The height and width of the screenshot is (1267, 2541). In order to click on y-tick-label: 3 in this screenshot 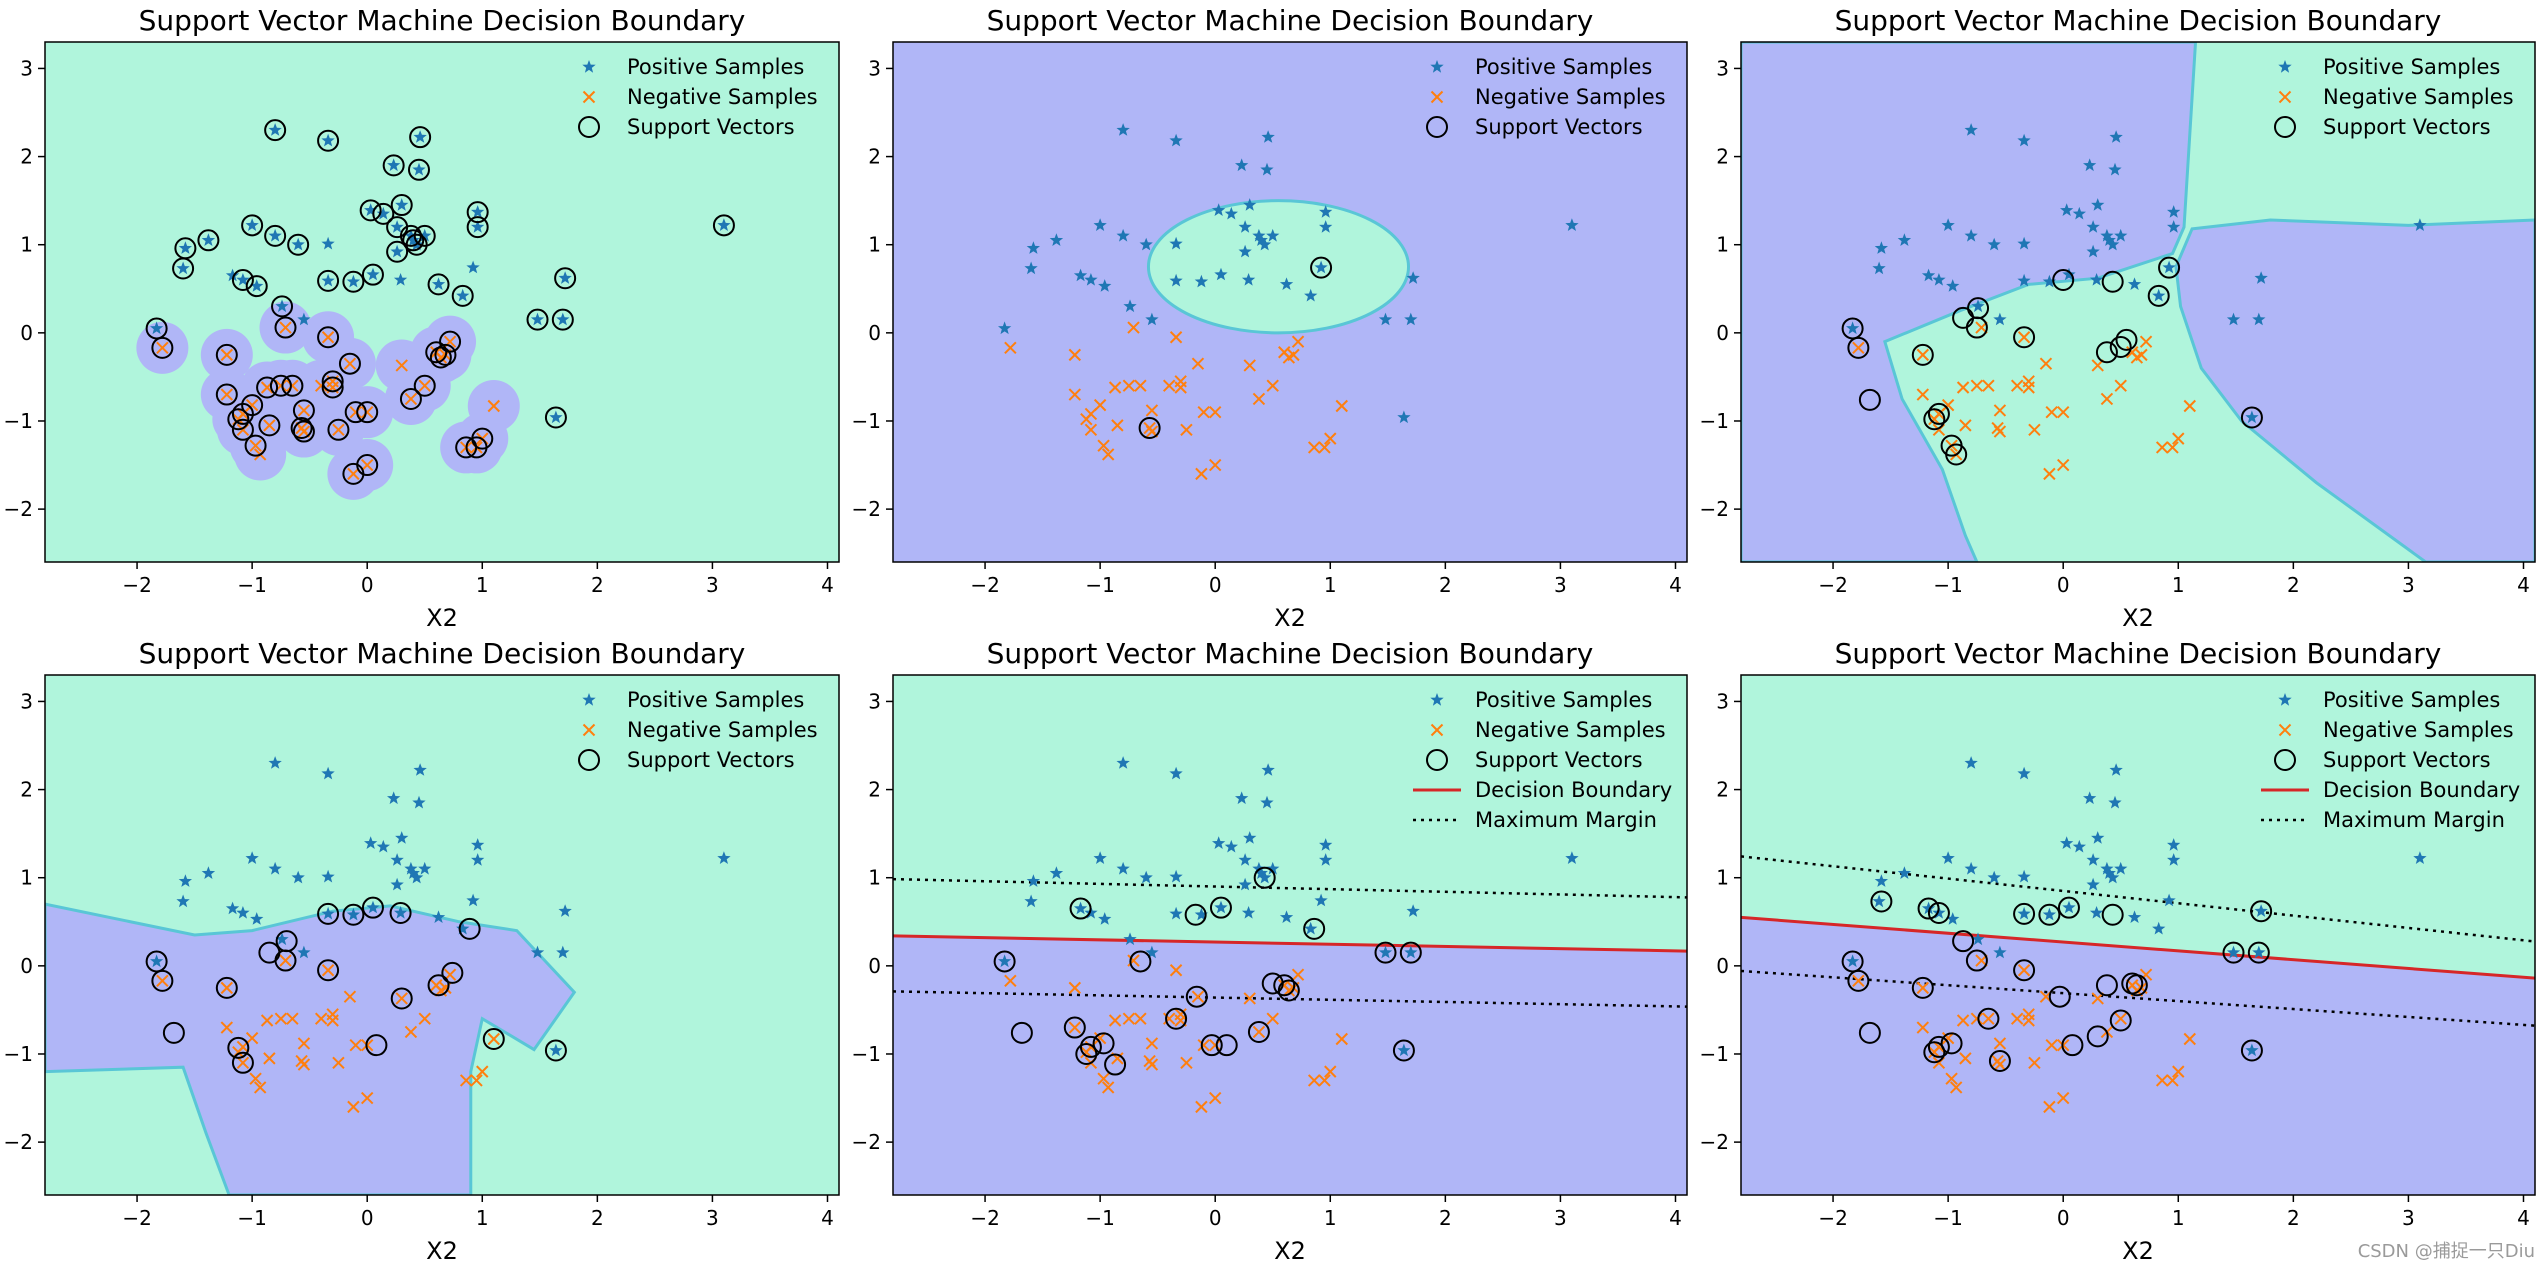, I will do `click(1722, 68)`.